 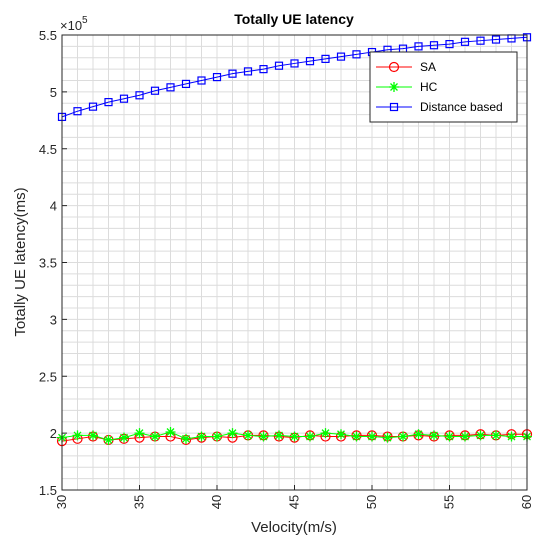 I want to click on legend: SA HC Distance based, so click(x=443, y=87).